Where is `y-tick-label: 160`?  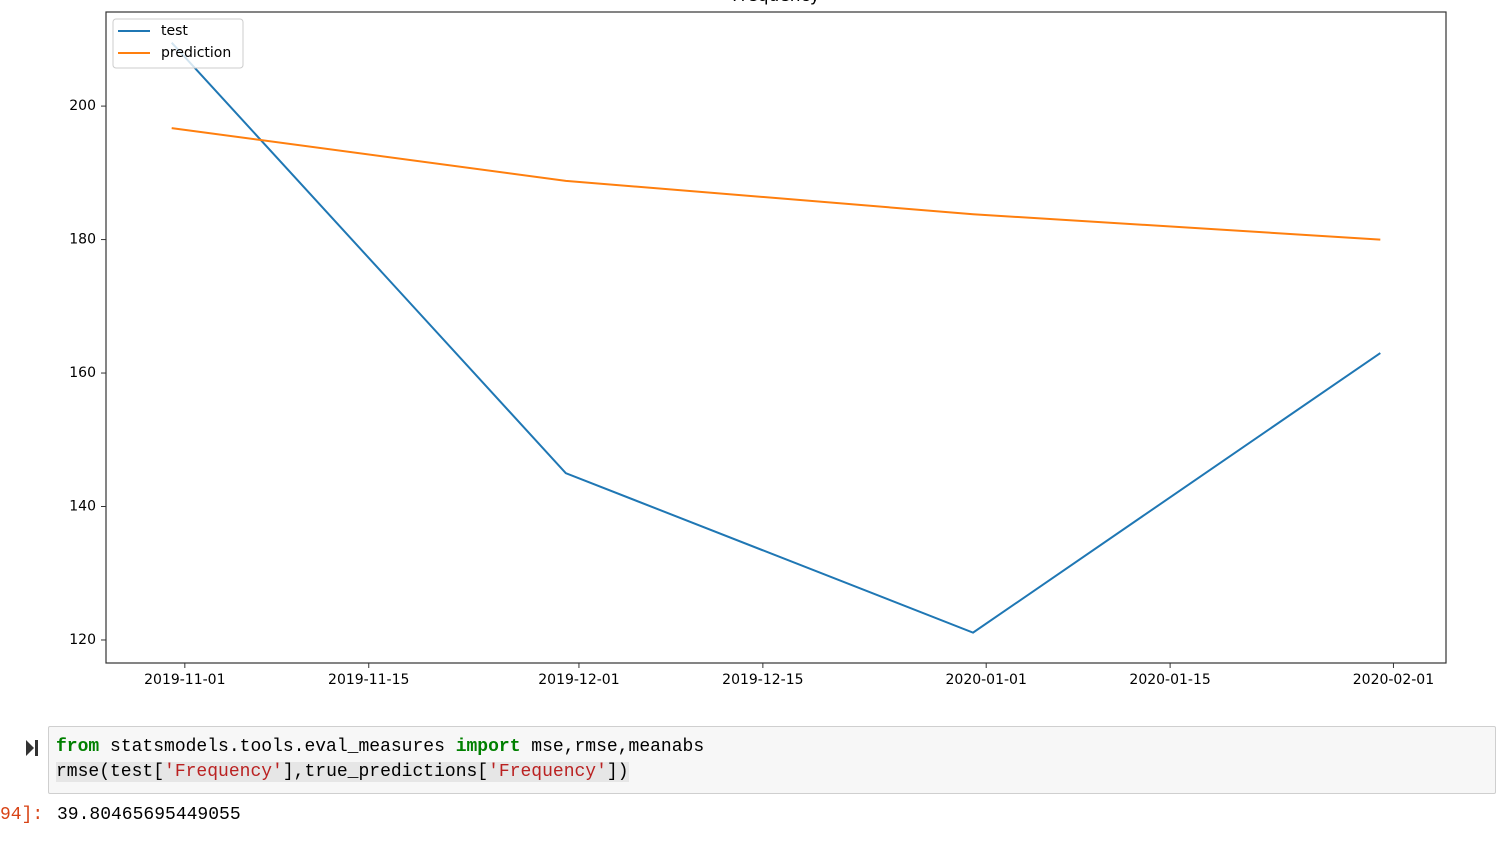
y-tick-label: 160 is located at coordinates (82, 373).